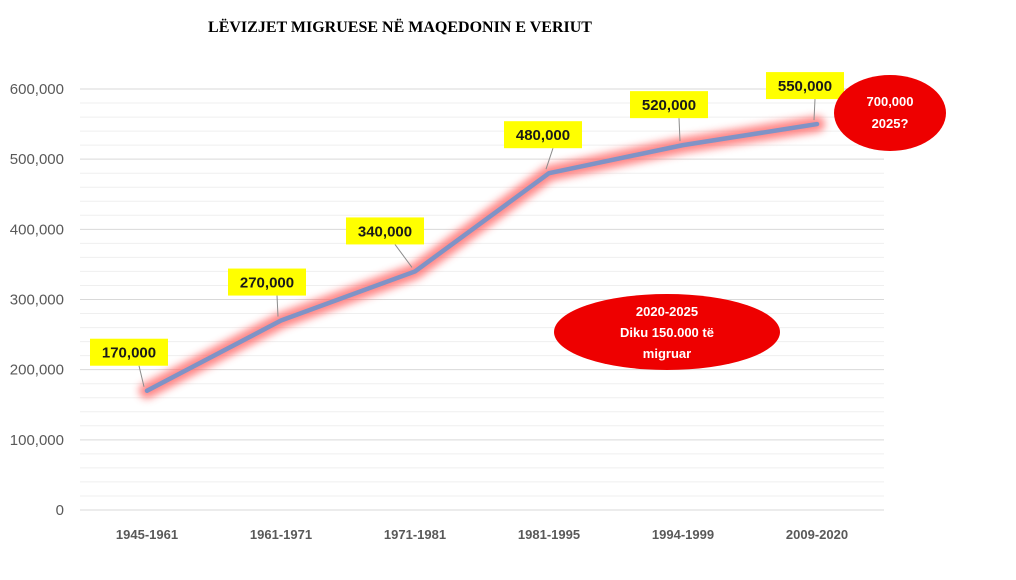 The height and width of the screenshot is (580, 1016). I want to click on y-tick-label: 0, so click(60, 510).